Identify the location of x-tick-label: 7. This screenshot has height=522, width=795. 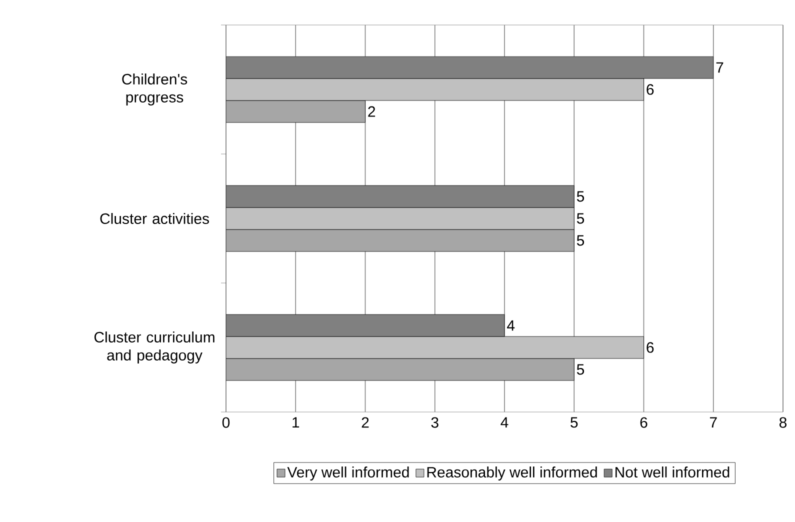
(713, 422).